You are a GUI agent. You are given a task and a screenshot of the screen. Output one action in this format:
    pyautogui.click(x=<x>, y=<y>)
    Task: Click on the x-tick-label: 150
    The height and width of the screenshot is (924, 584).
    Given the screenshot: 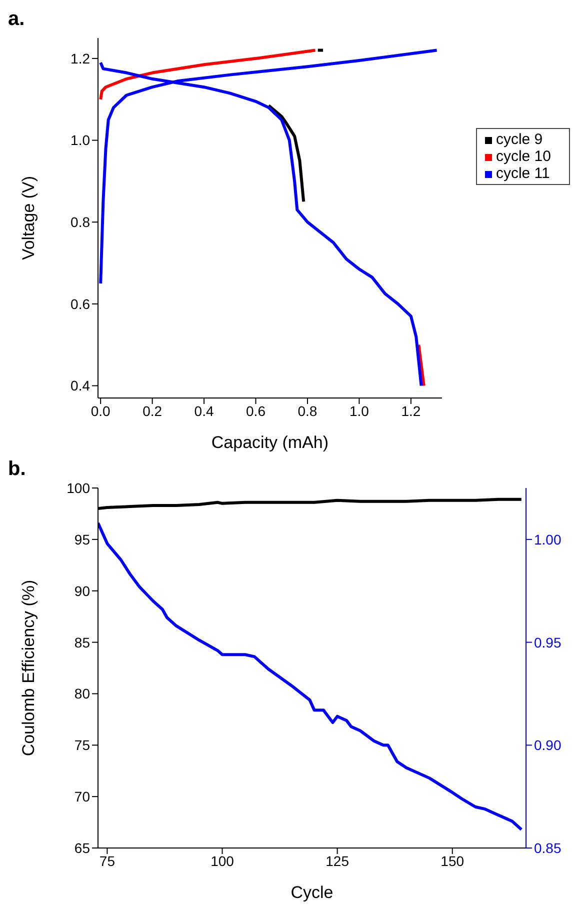 What is the action you would take?
    pyautogui.click(x=452, y=860)
    